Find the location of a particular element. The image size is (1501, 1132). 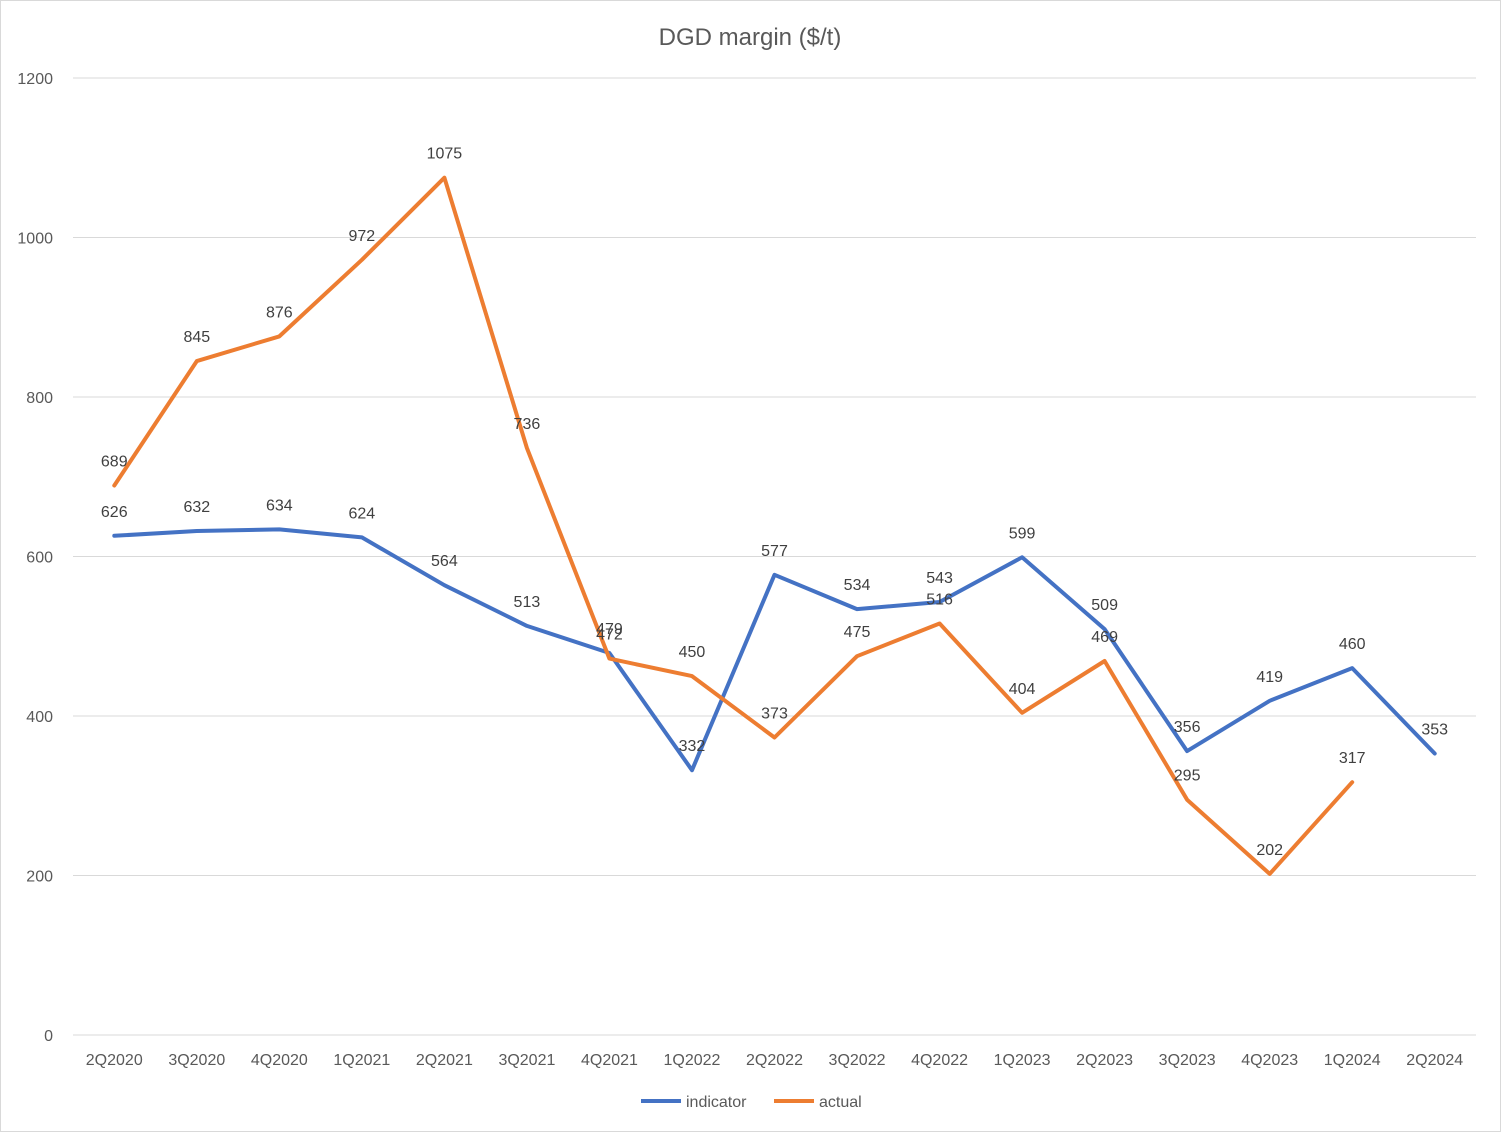

x-tick-label: 2Q2024 is located at coordinates (1434, 1060).